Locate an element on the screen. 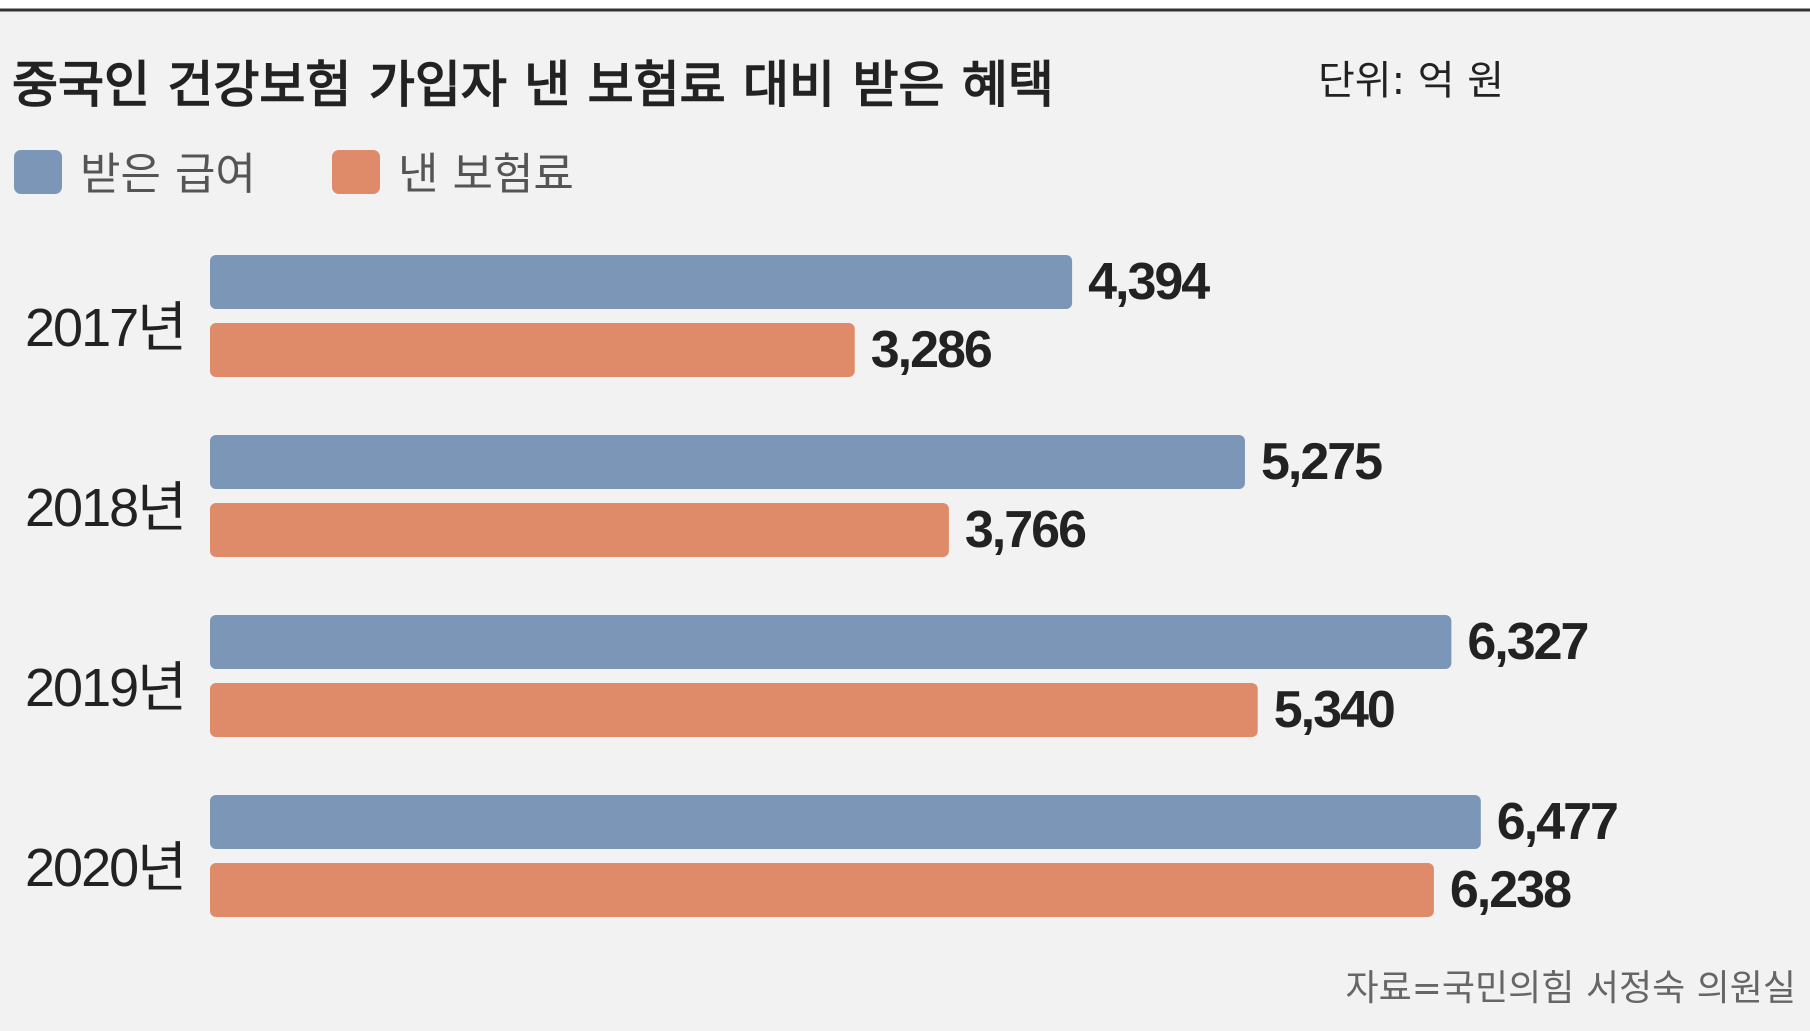 This screenshot has height=1031, width=1810. value-label-premiums: 3,766 is located at coordinates (1025, 530).